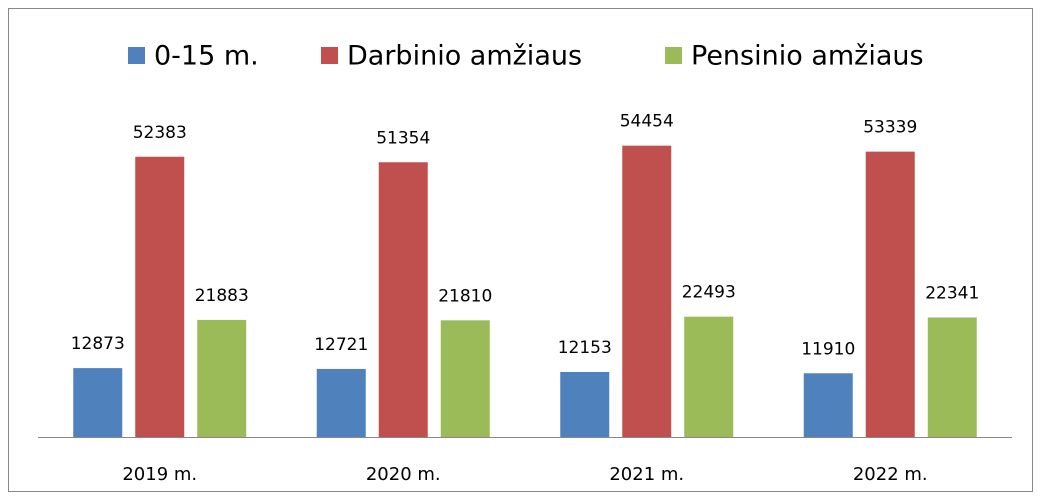 The image size is (1042, 499). Describe the element at coordinates (890, 474) in the screenshot. I see `x-tick-label: 2022 m.` at that location.